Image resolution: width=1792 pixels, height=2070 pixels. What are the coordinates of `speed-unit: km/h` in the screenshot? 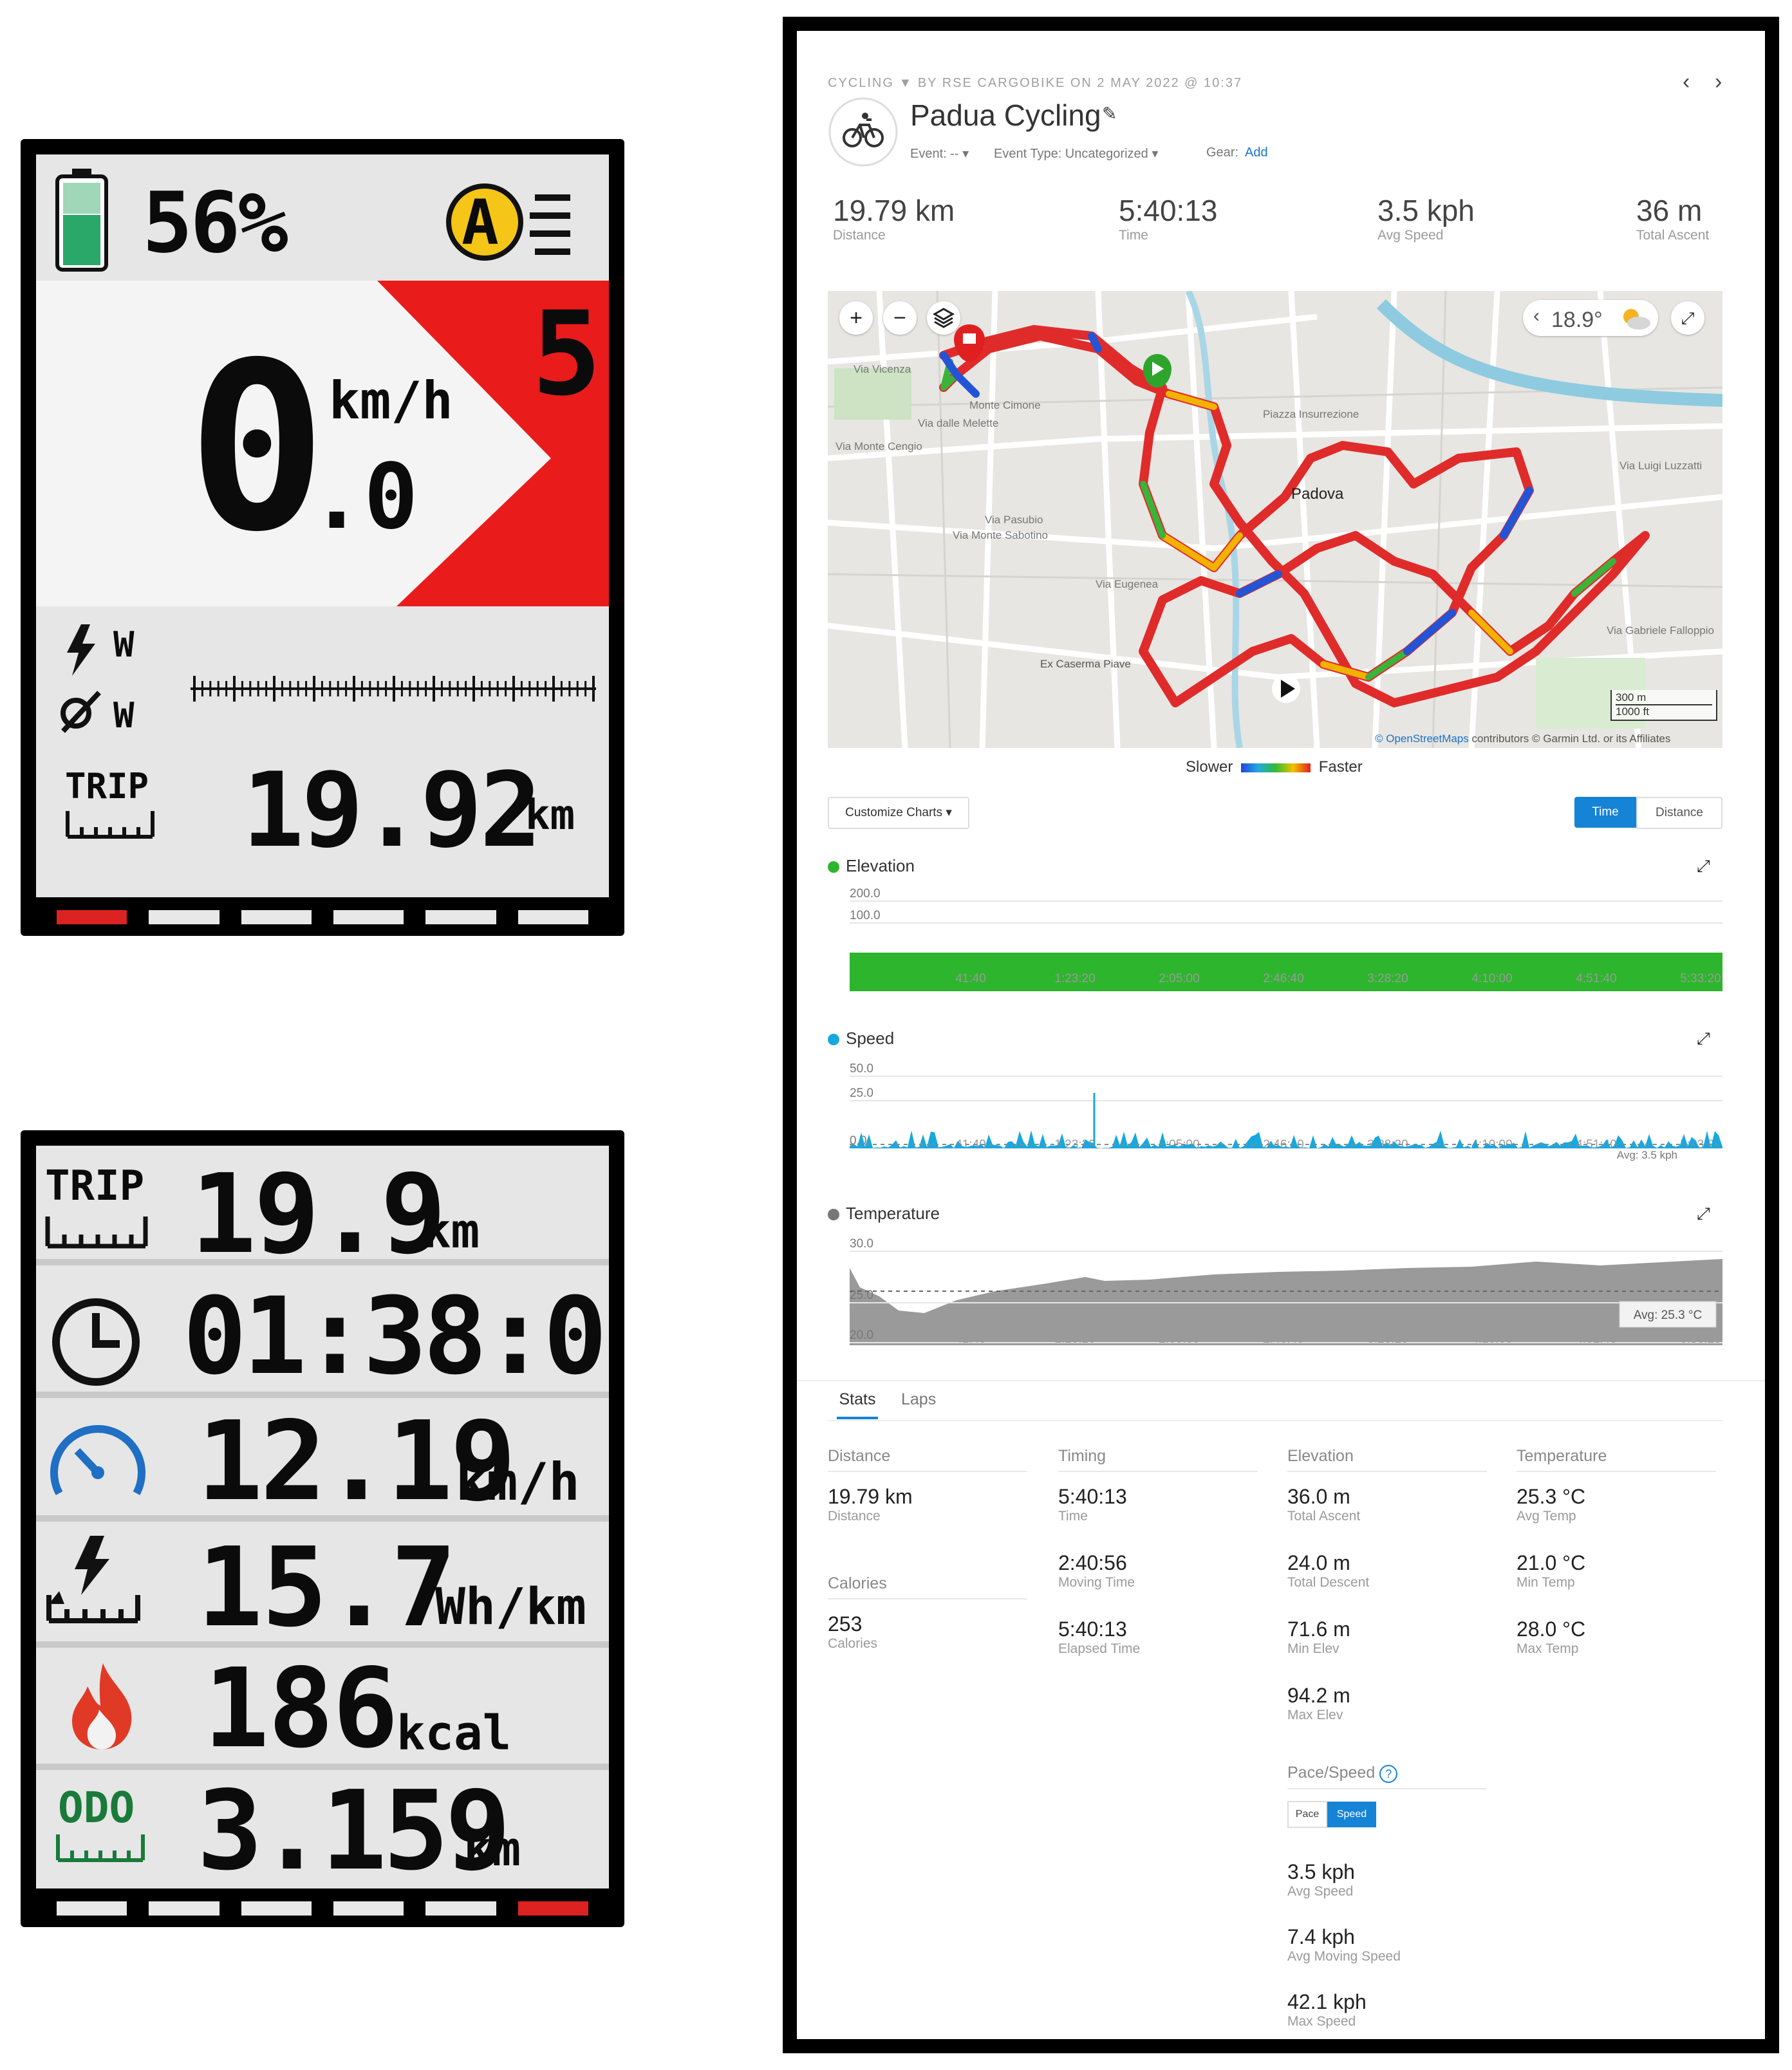 It's located at (391, 401).